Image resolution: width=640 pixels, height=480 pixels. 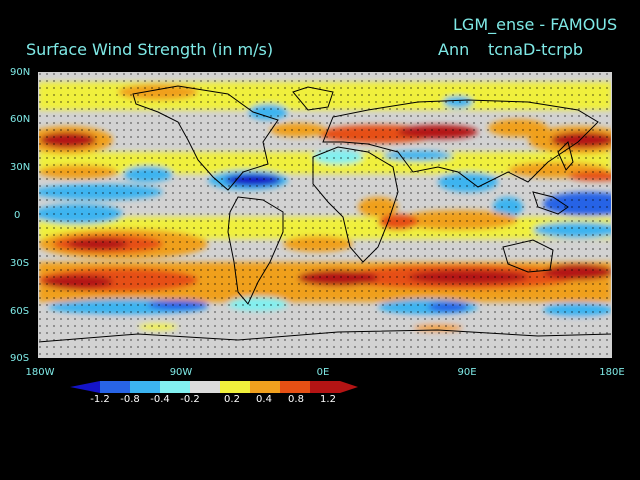 I want to click on y-tick-label: 90N, so click(x=20, y=72).